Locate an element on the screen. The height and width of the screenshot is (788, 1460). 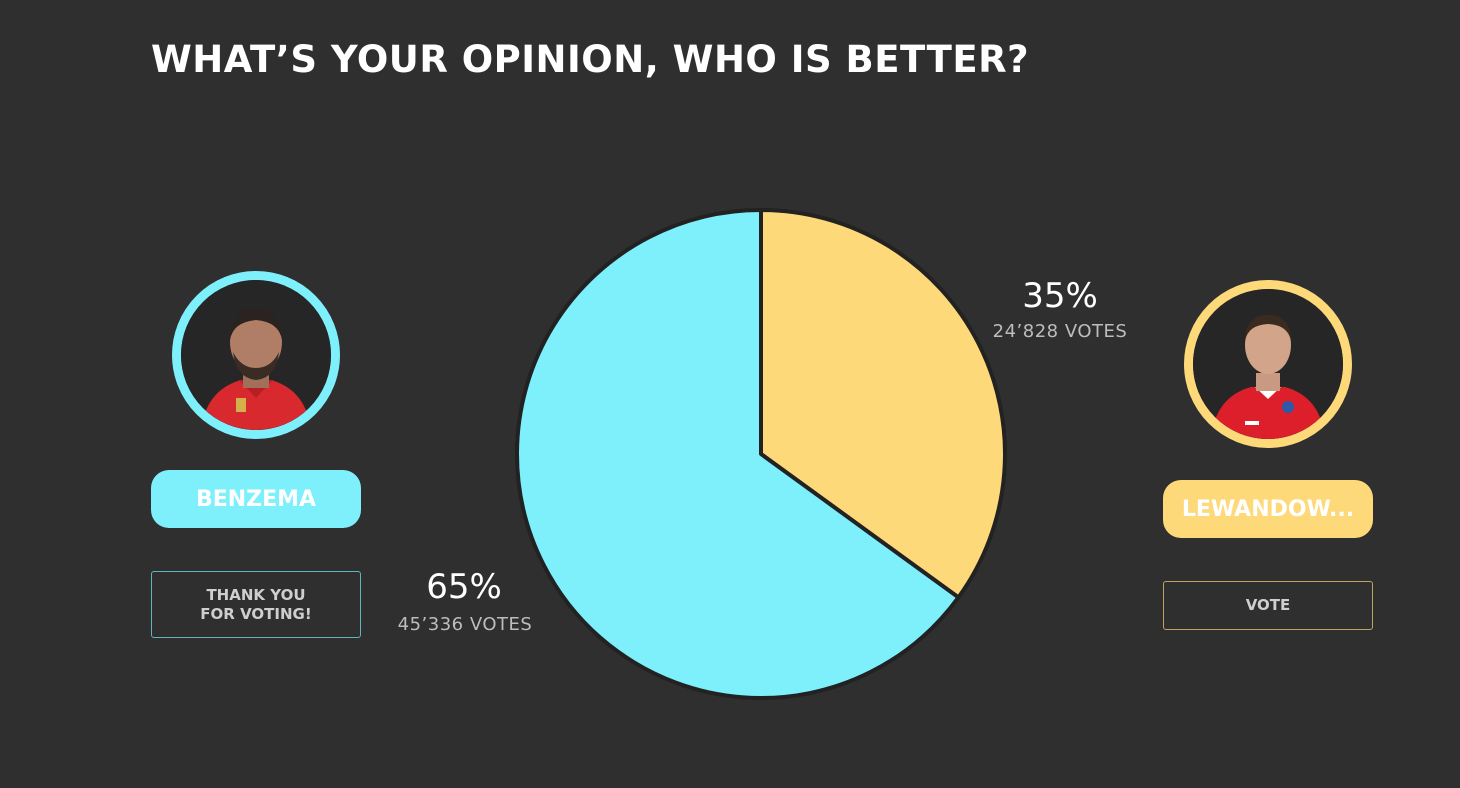
votes-label-benzema: 45’336 VOTES is located at coordinates (465, 624).